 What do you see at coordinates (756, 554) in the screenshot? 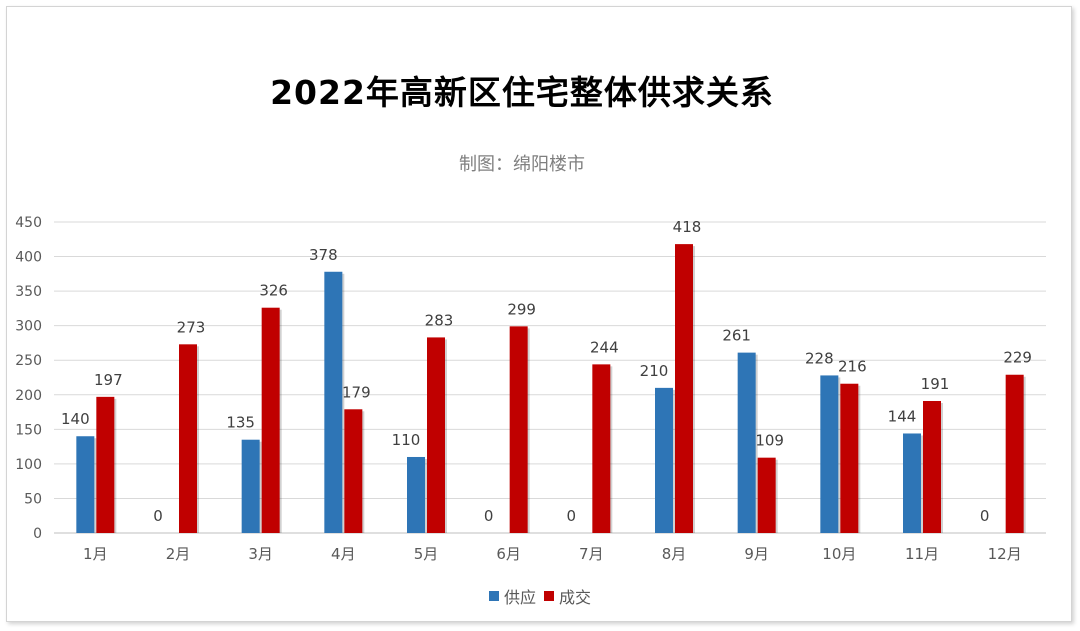
I see `x-tick-label: 9月` at bounding box center [756, 554].